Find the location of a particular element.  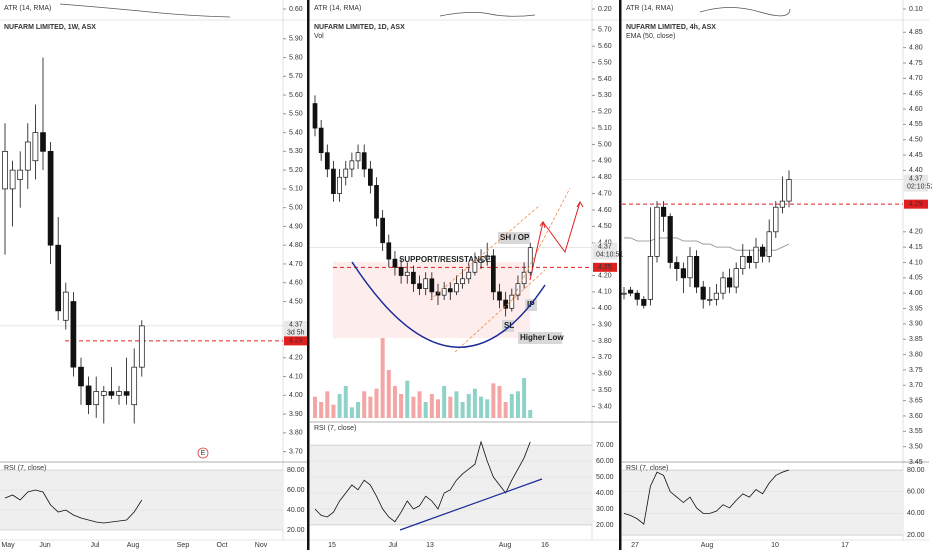

x-tick-label: 10 is located at coordinates (775, 545).